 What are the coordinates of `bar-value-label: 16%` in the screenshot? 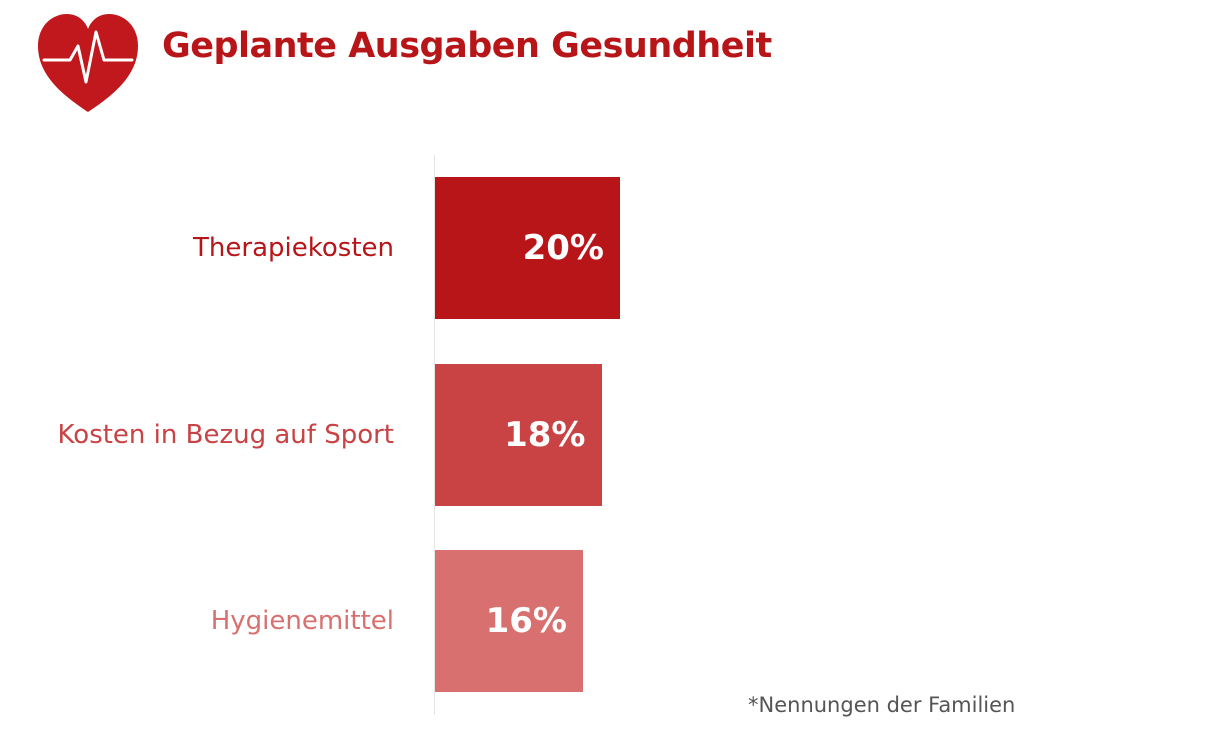 It's located at (526, 621).